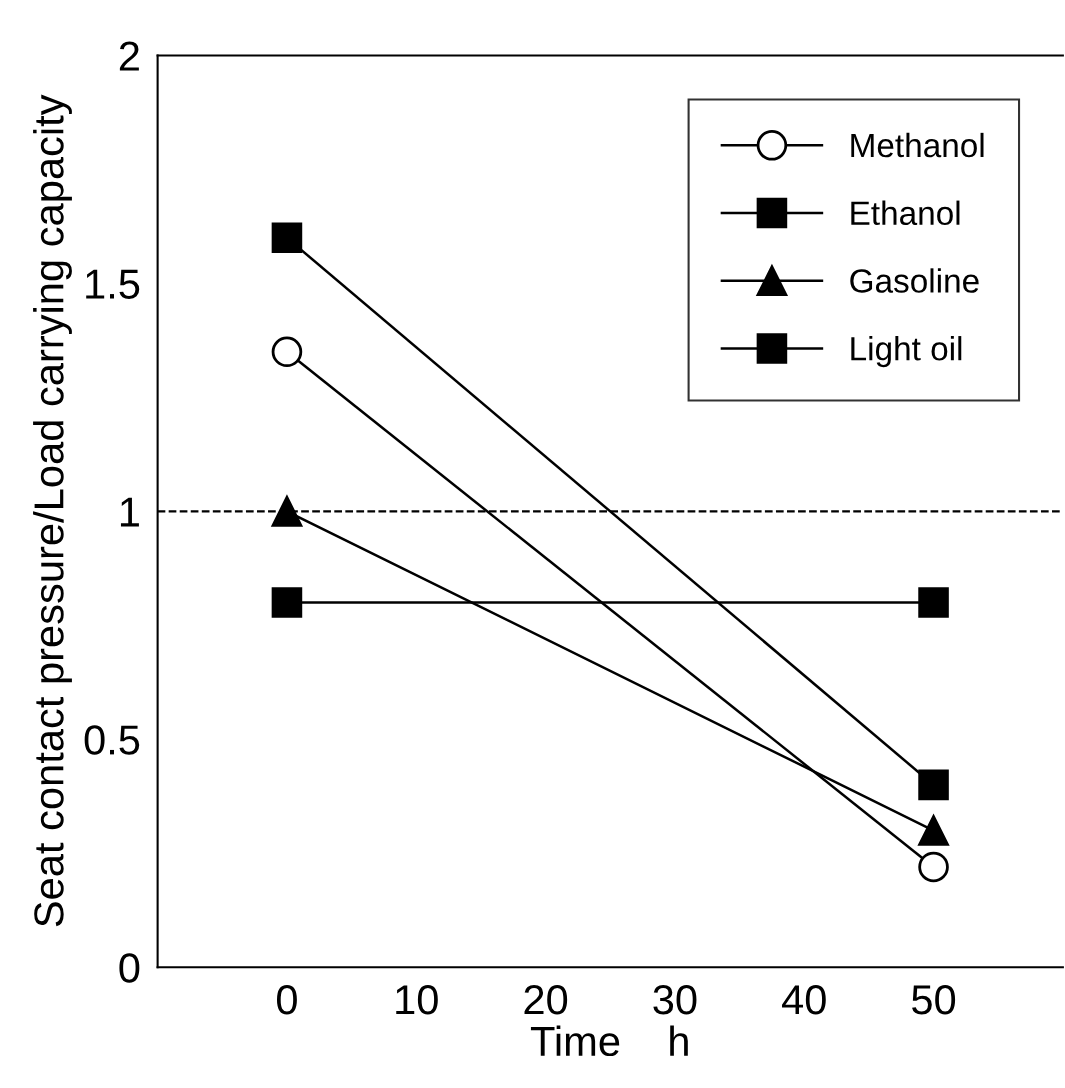 The image size is (1065, 1088). Describe the element at coordinates (905, 213) in the screenshot. I see `legend-label: Ethanol` at that location.